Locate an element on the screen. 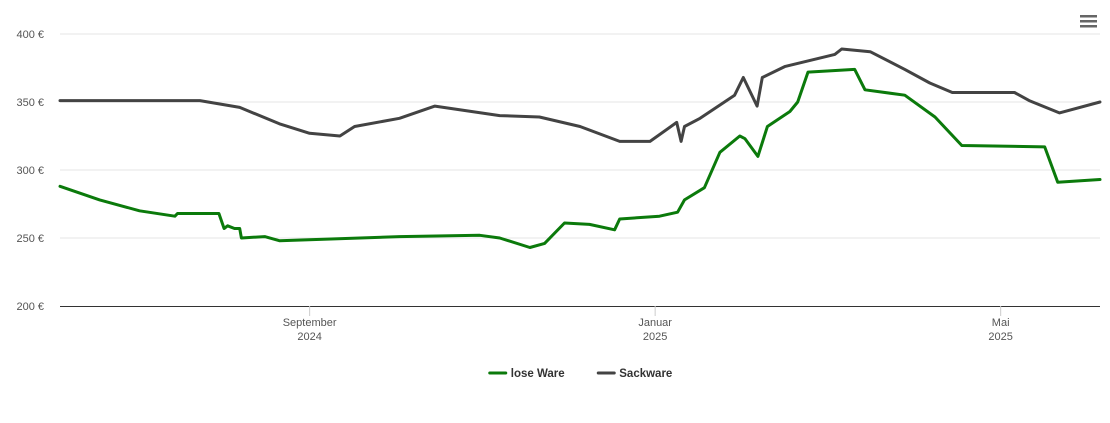 This screenshot has height=423, width=1110. legend-item: Sackware is located at coordinates (634, 374).